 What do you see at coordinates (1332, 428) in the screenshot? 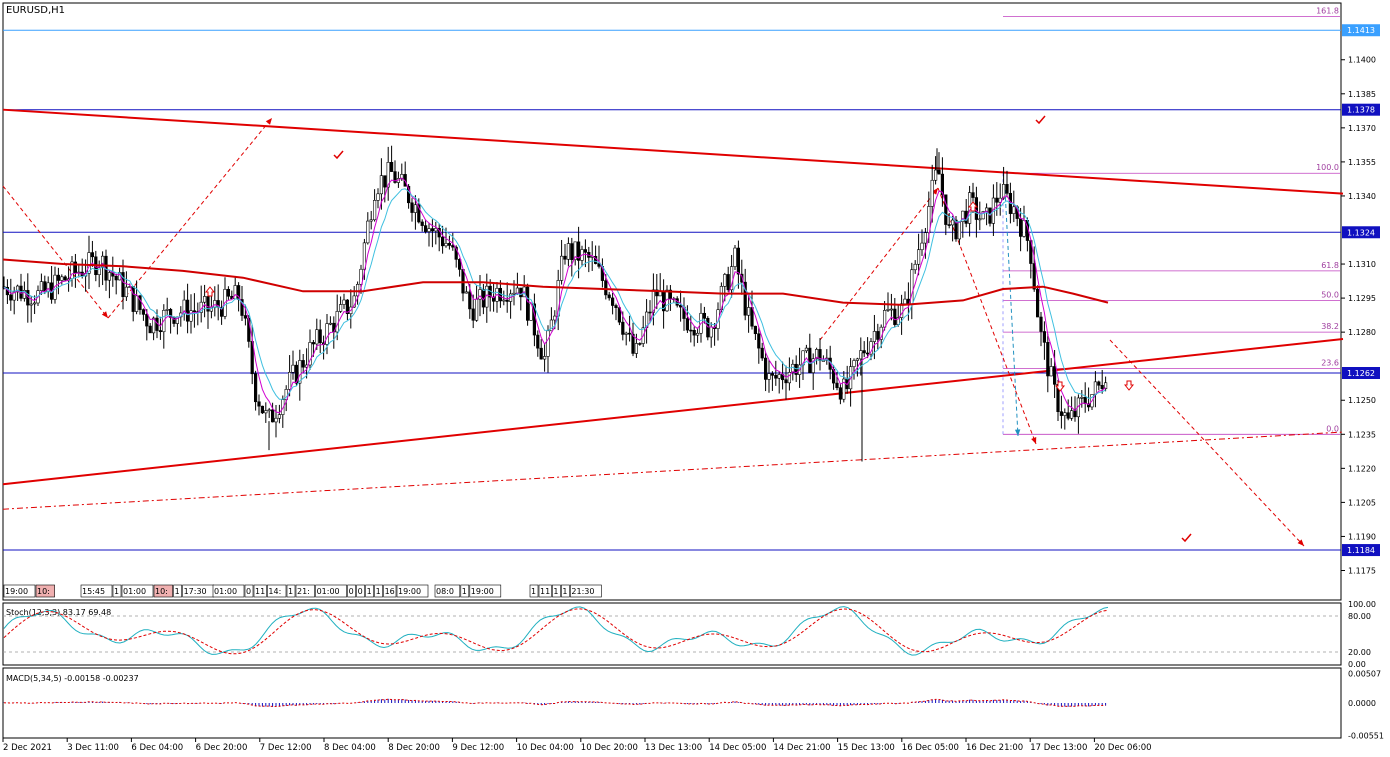
I see `fib-level-label: 0.0` at bounding box center [1332, 428].